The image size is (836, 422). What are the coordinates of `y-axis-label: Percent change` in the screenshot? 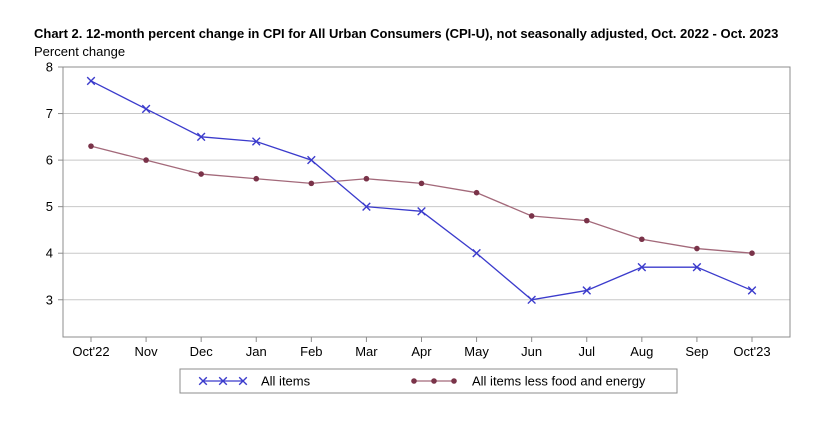 It's located at (80, 51).